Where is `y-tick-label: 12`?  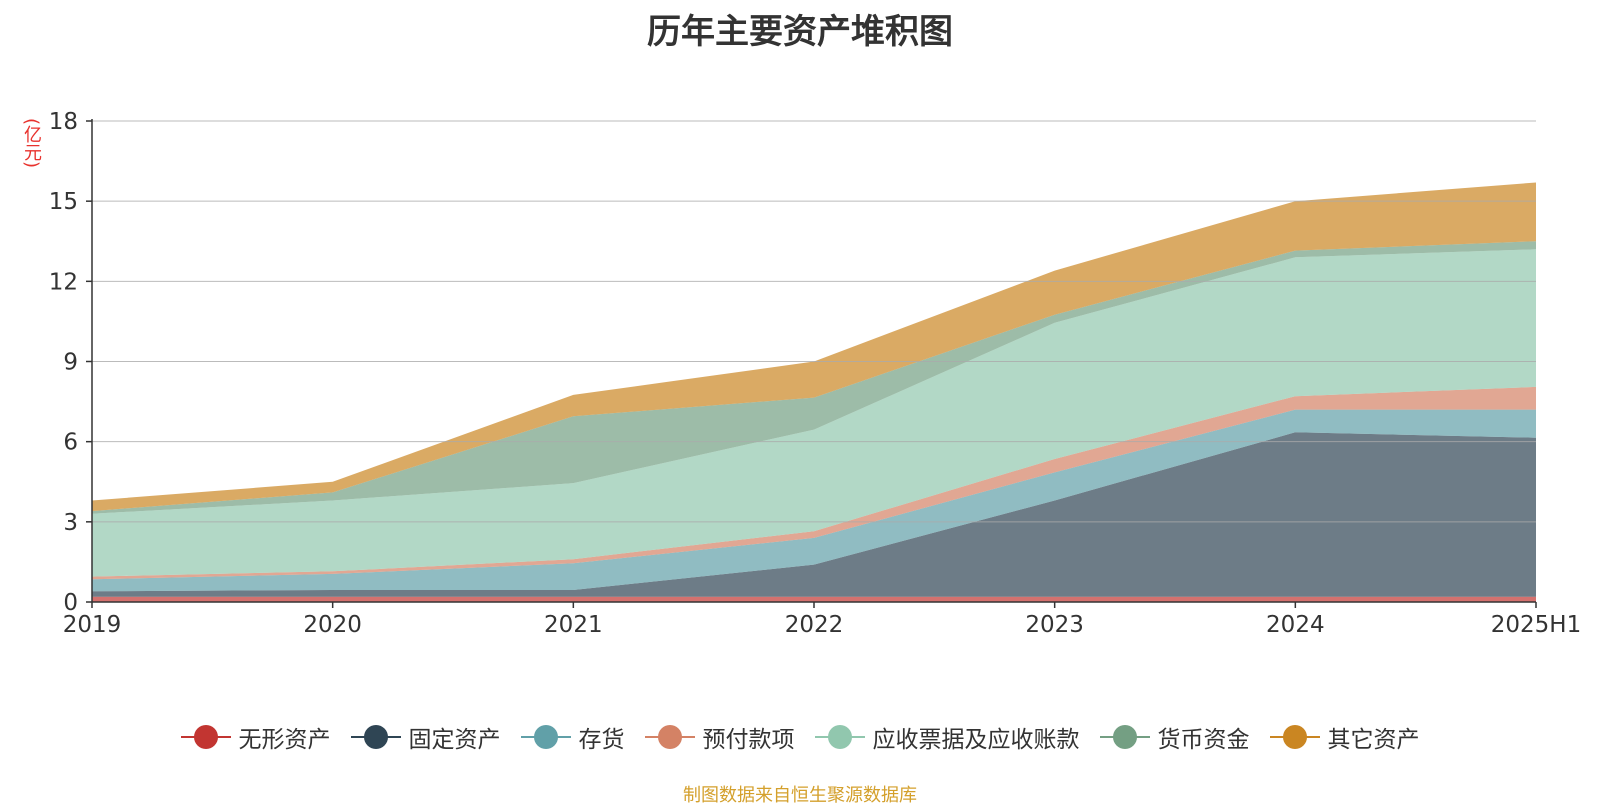 y-tick-label: 12 is located at coordinates (63, 282).